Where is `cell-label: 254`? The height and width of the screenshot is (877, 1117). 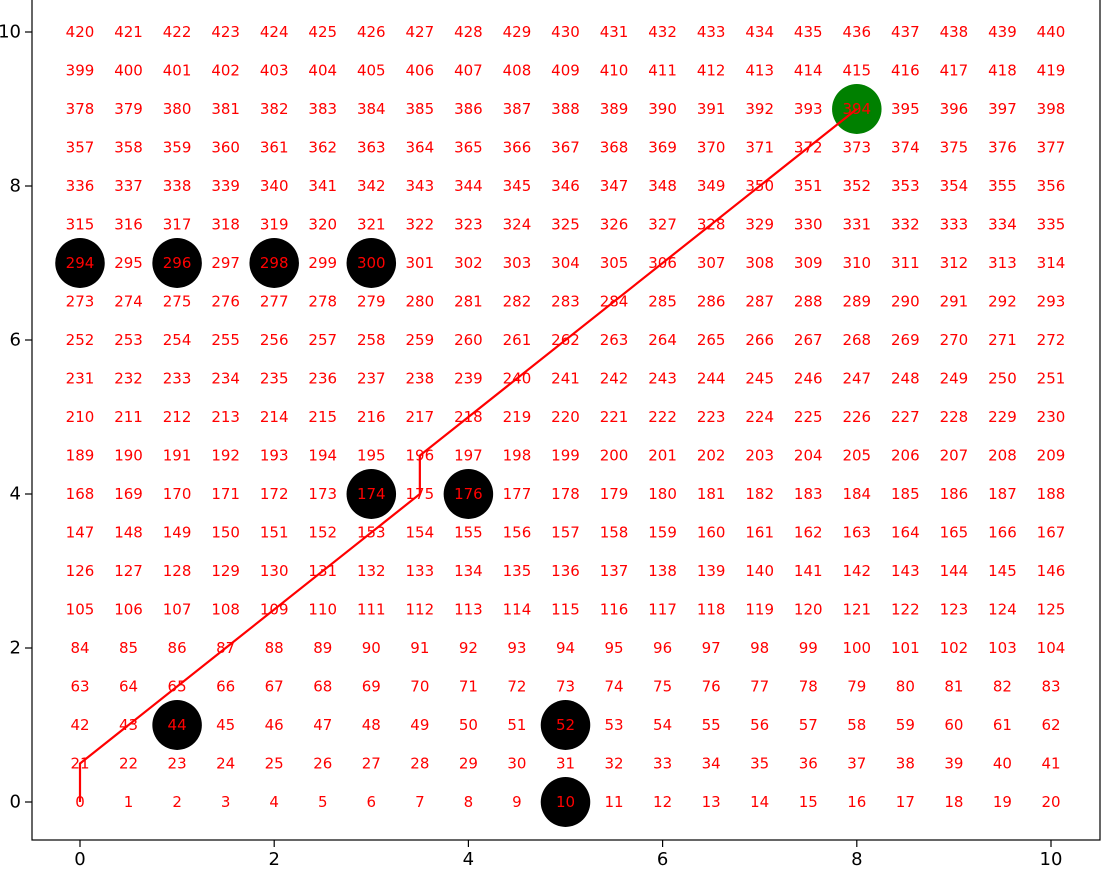
cell-label: 254 is located at coordinates (177, 340).